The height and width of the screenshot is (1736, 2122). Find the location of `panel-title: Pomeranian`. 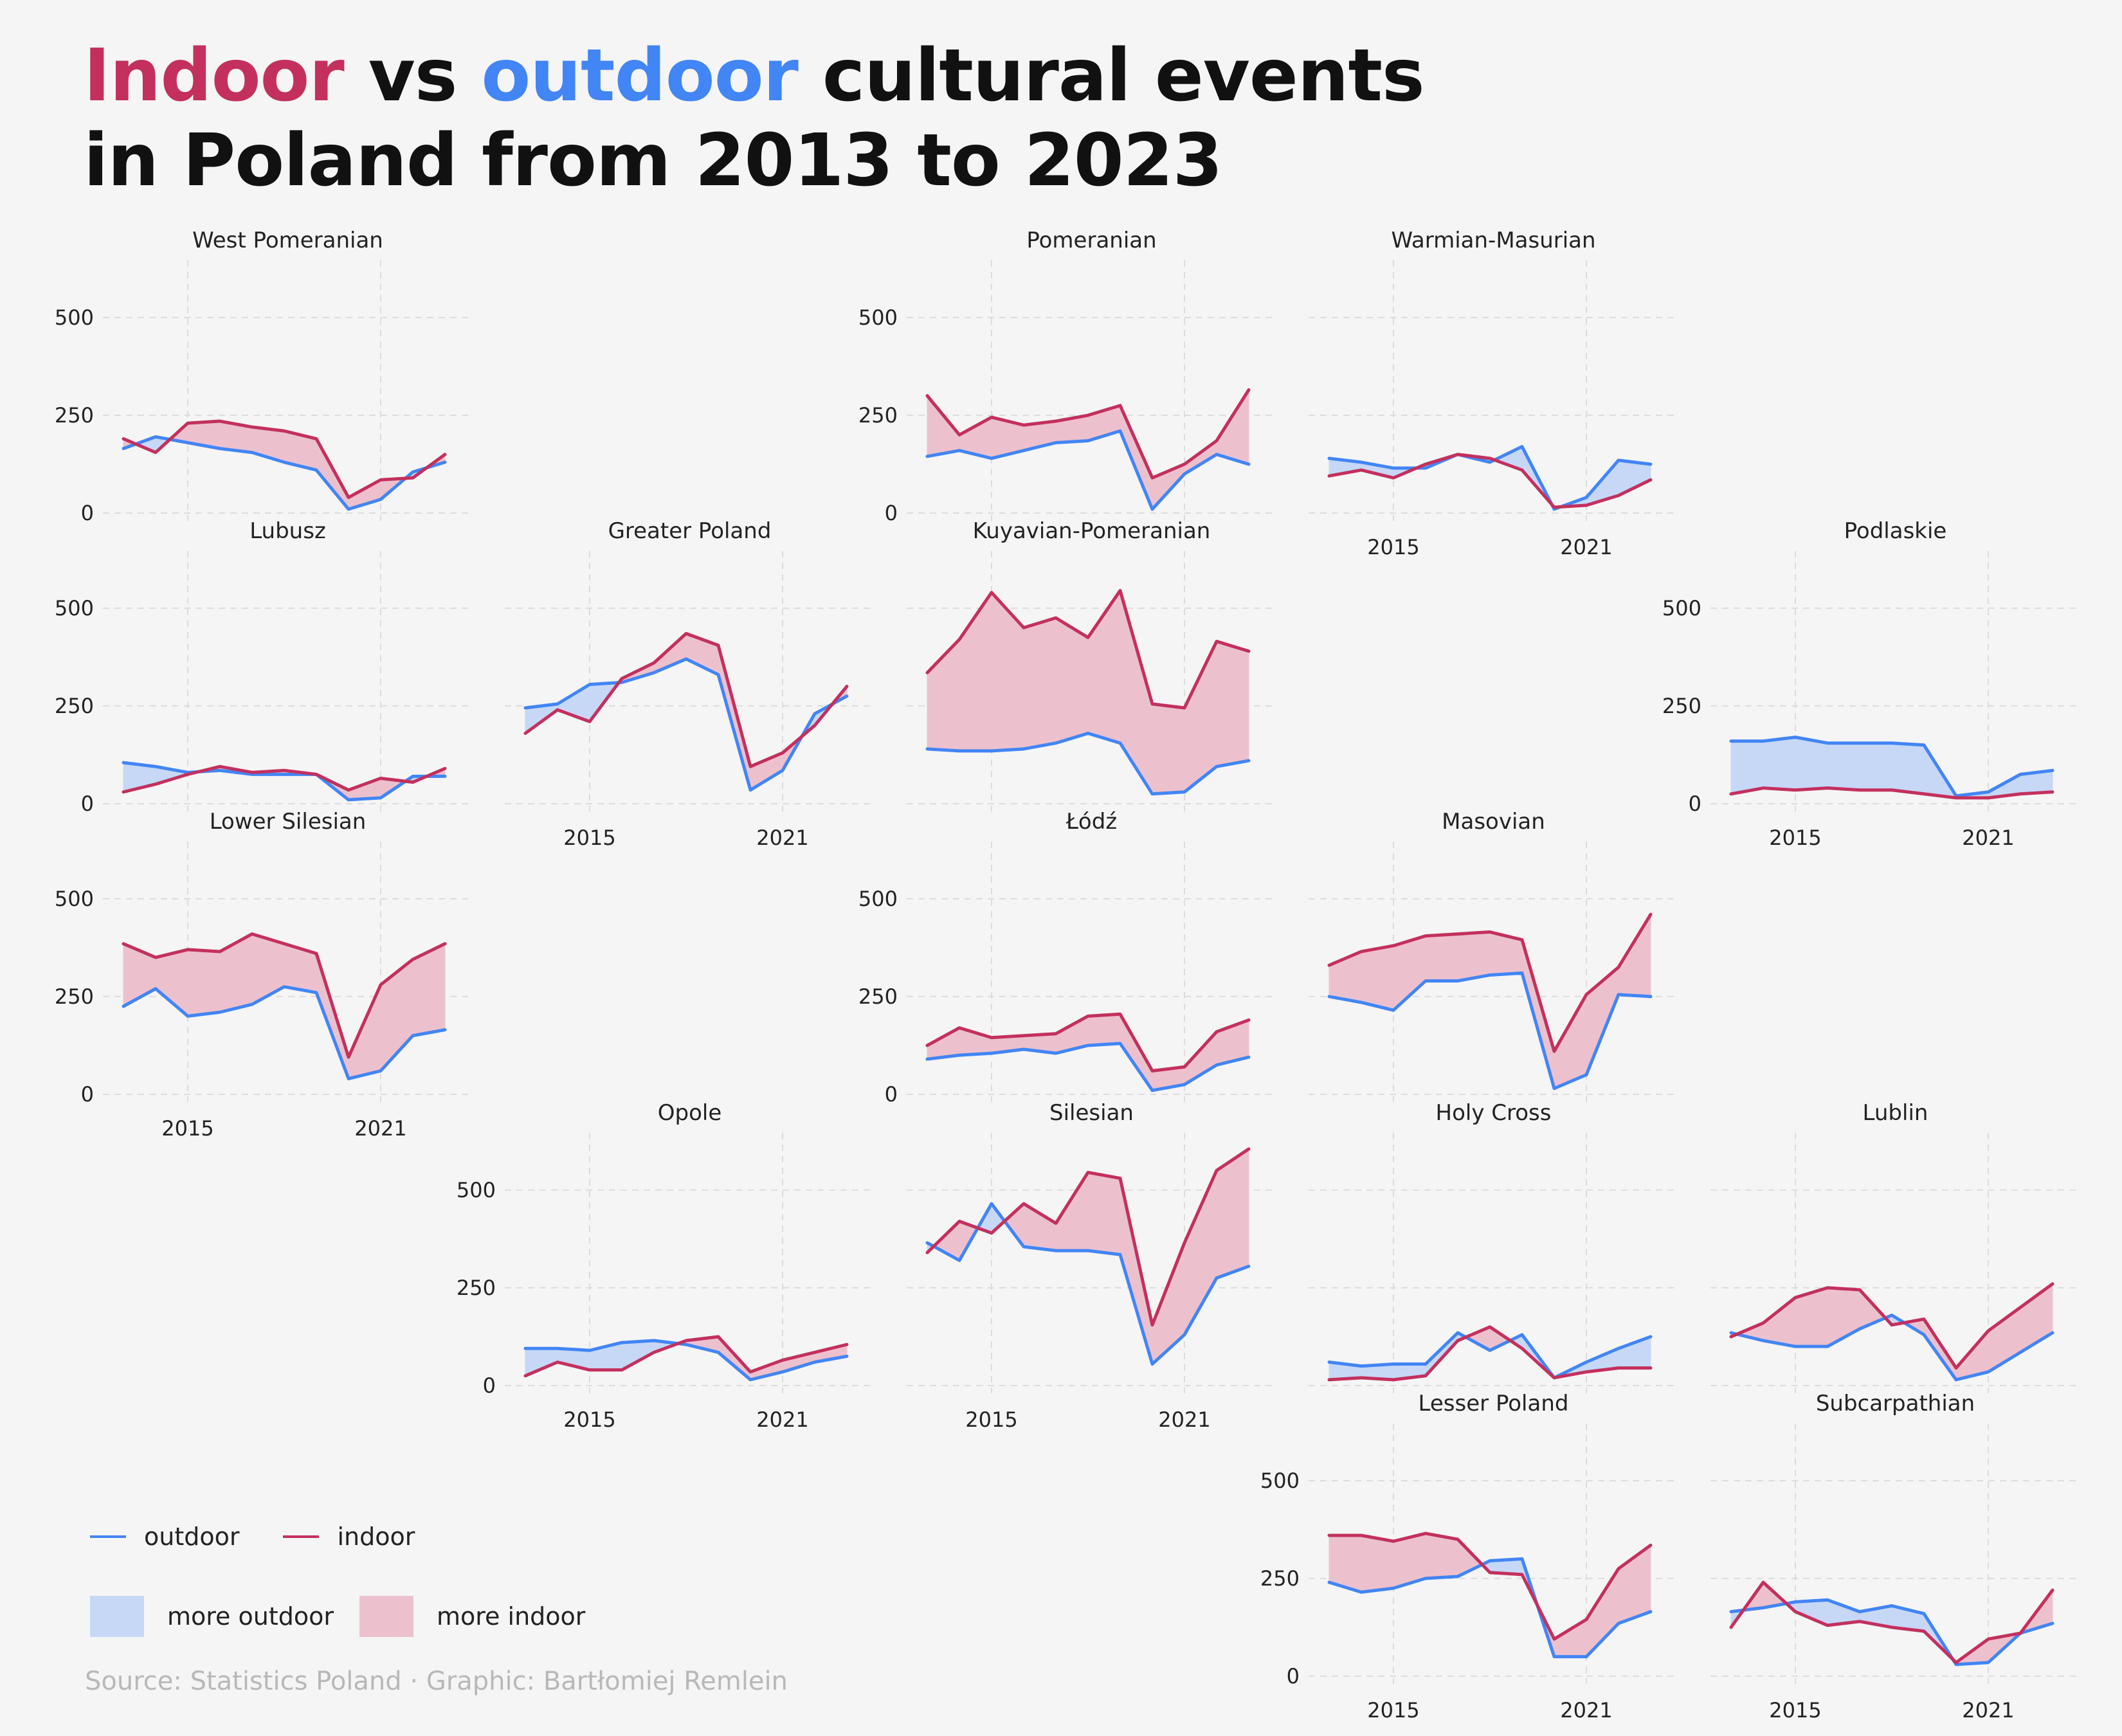

panel-title: Pomeranian is located at coordinates (1091, 240).